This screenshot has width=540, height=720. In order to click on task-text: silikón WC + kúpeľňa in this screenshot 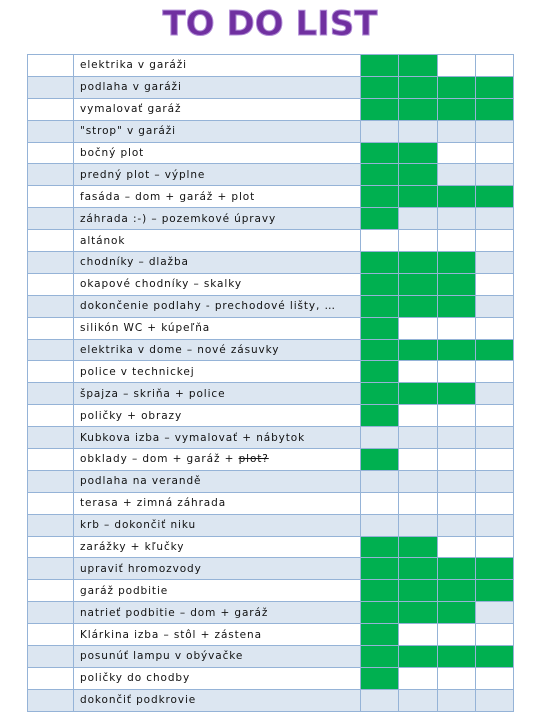, I will do `click(145, 328)`.